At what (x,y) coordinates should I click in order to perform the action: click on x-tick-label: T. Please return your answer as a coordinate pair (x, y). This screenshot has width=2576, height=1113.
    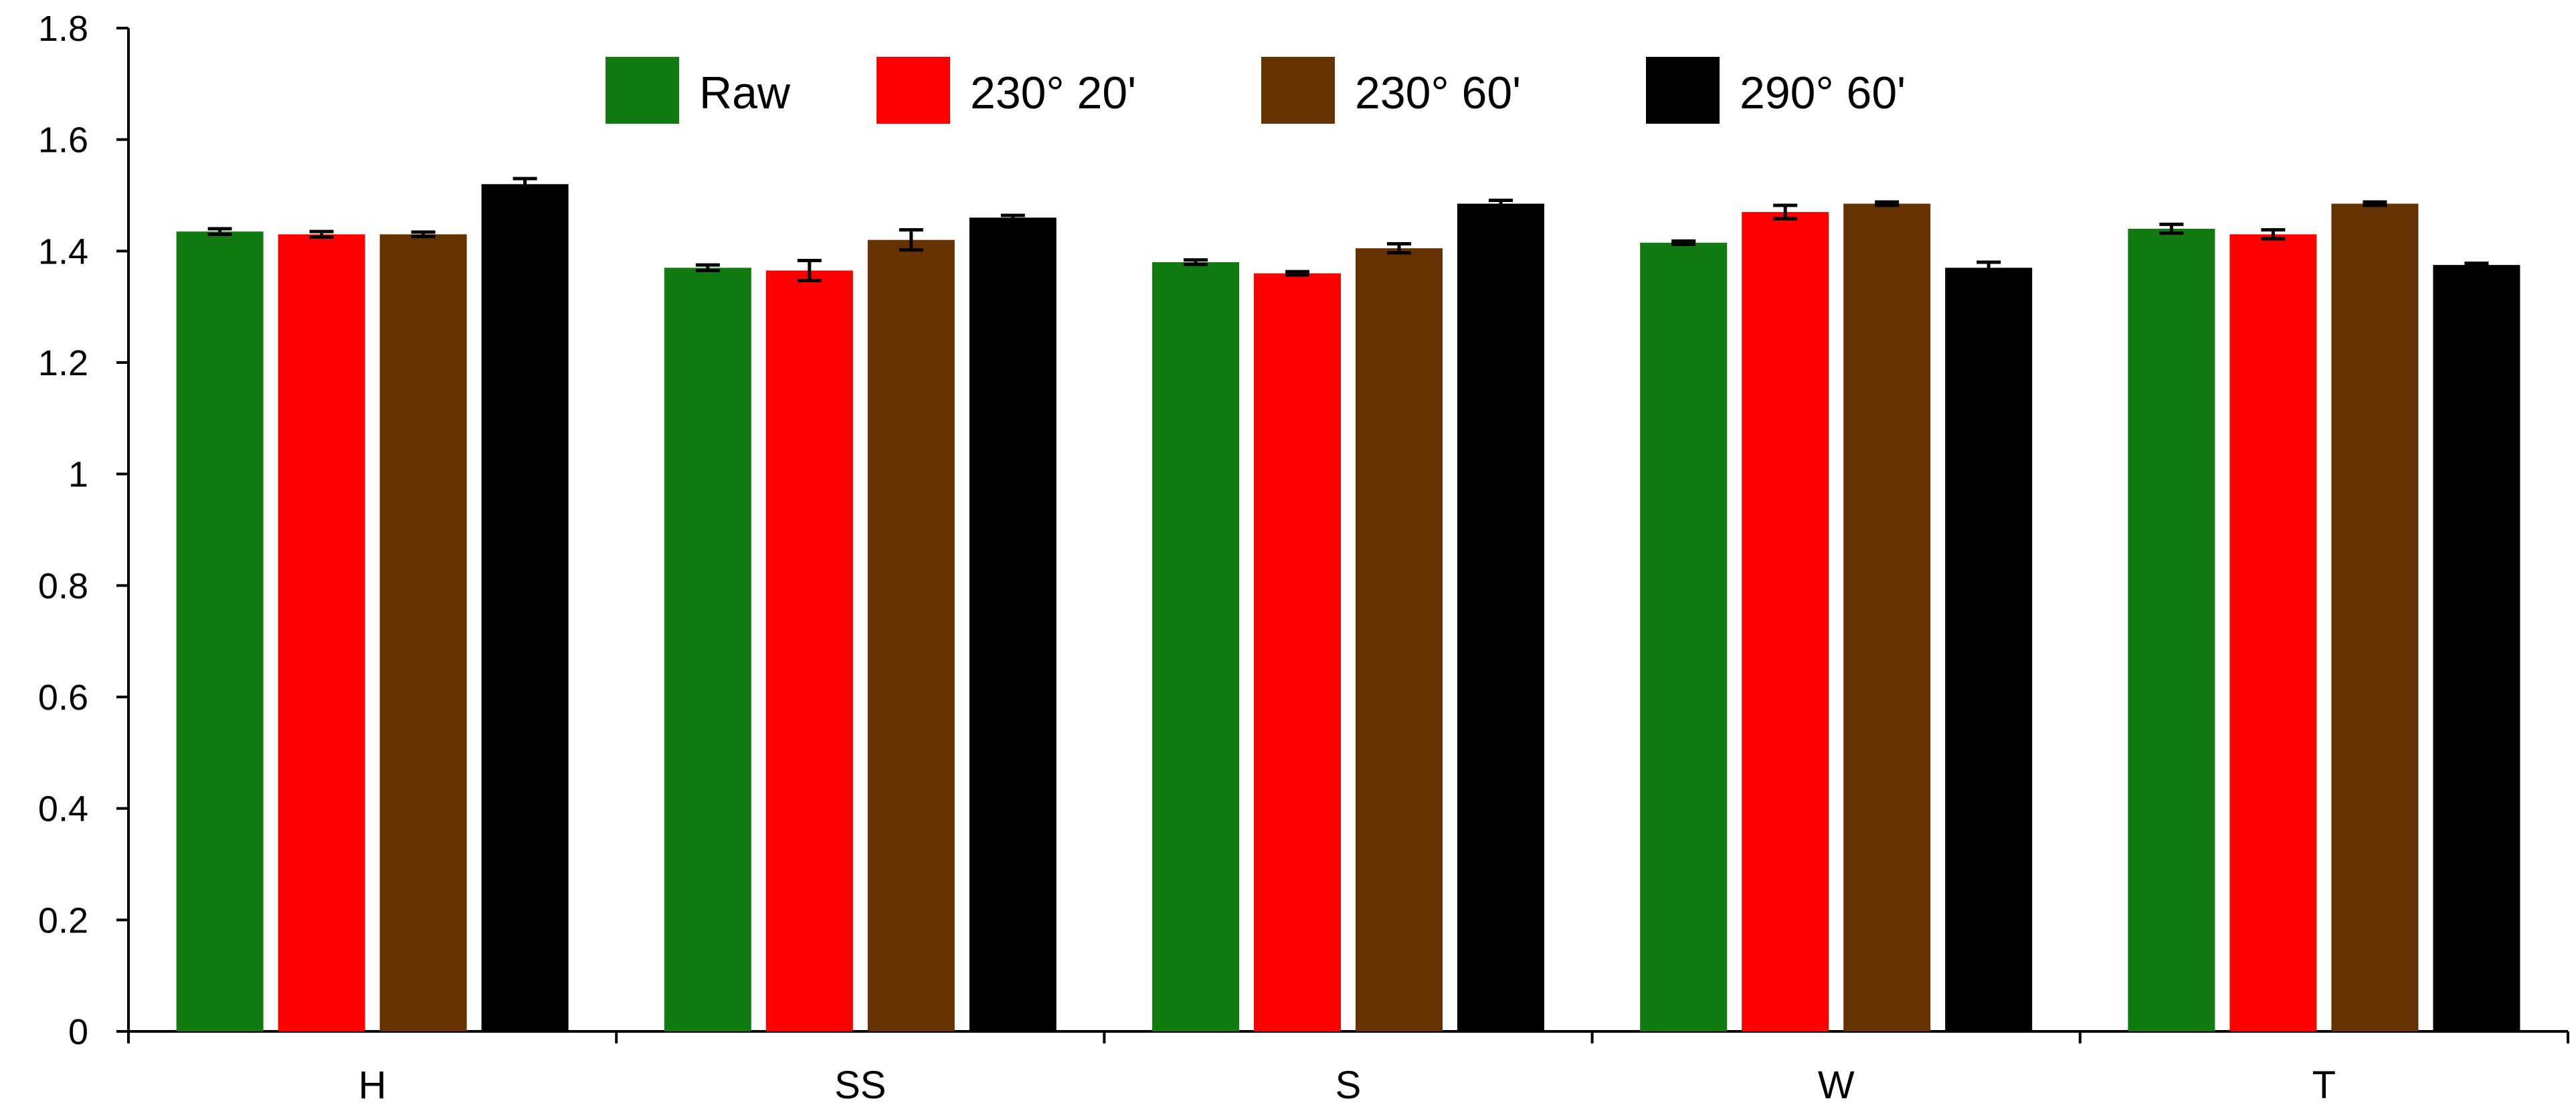
    Looking at the image, I should click on (2324, 1085).